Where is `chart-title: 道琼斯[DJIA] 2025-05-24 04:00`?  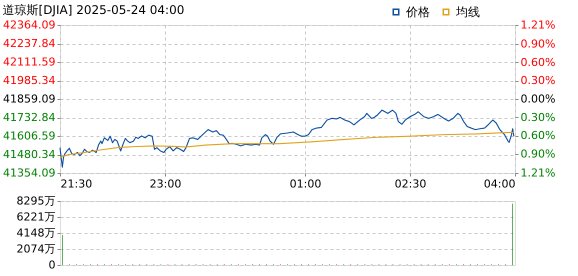
chart-title: 道琼斯[DJIA] 2025-05-24 04:00 is located at coordinates (93, 10).